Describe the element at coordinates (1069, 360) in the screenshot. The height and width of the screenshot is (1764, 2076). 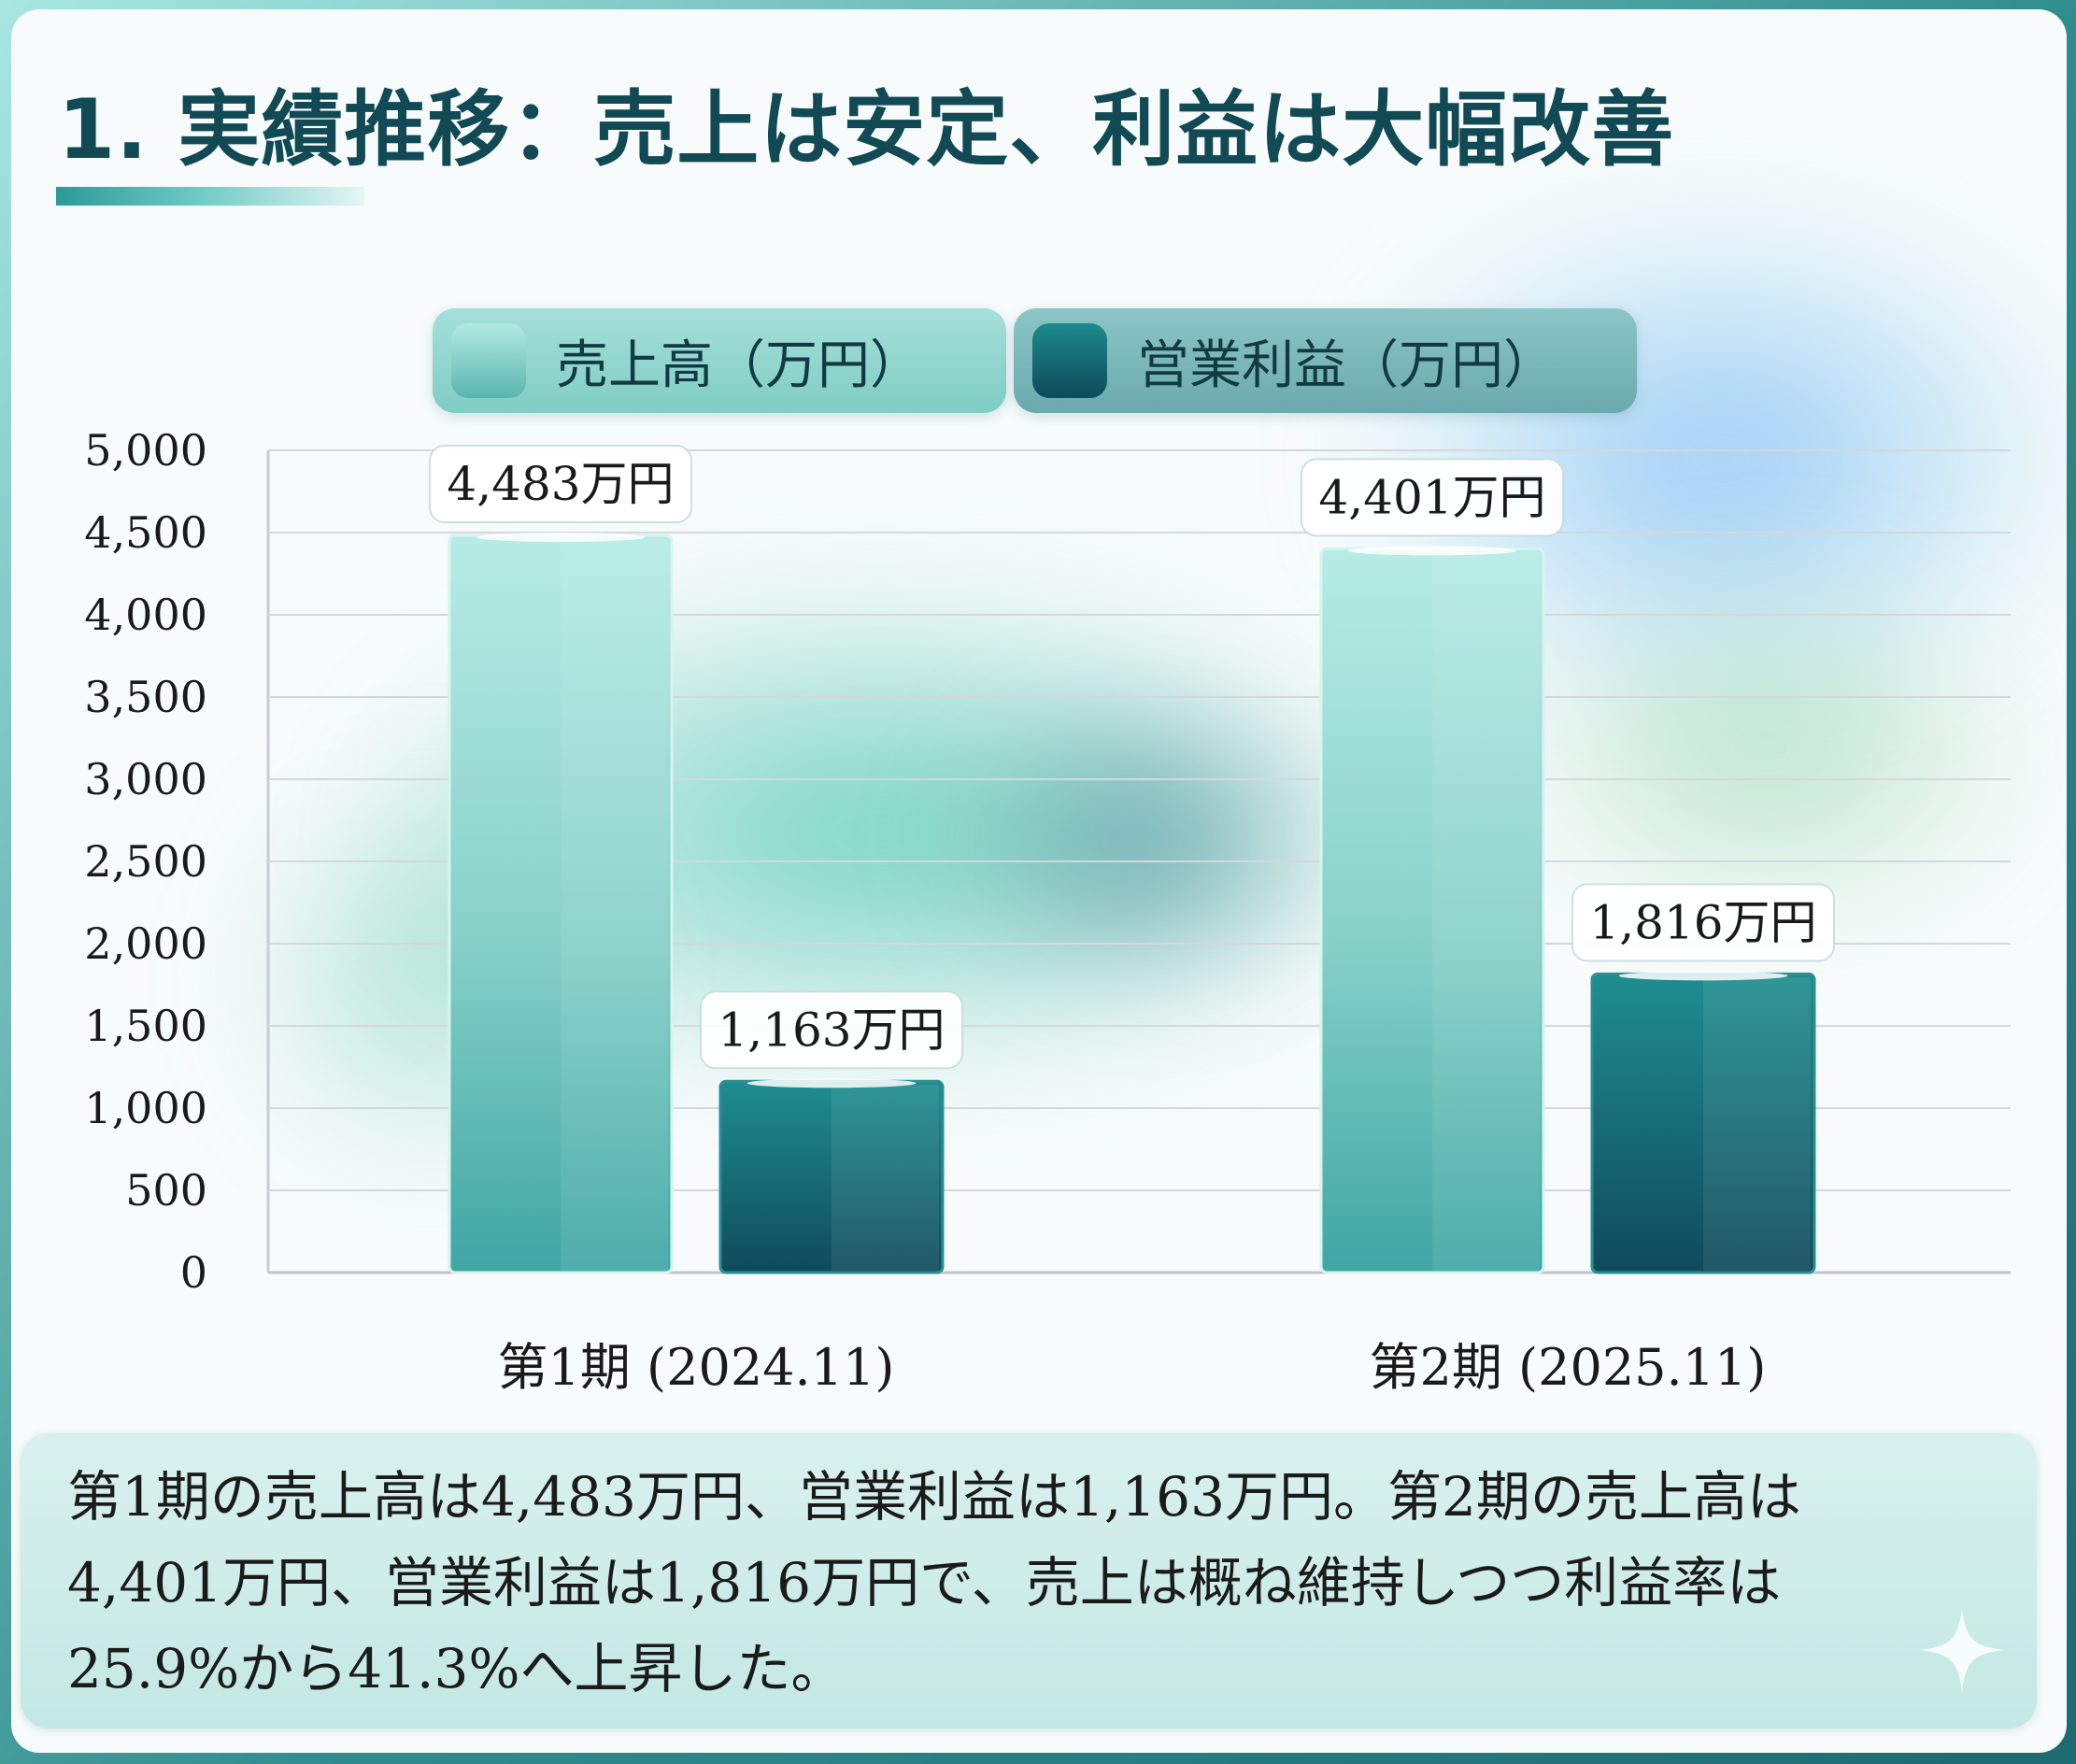
I see `legend-swatch-operating-profit` at that location.